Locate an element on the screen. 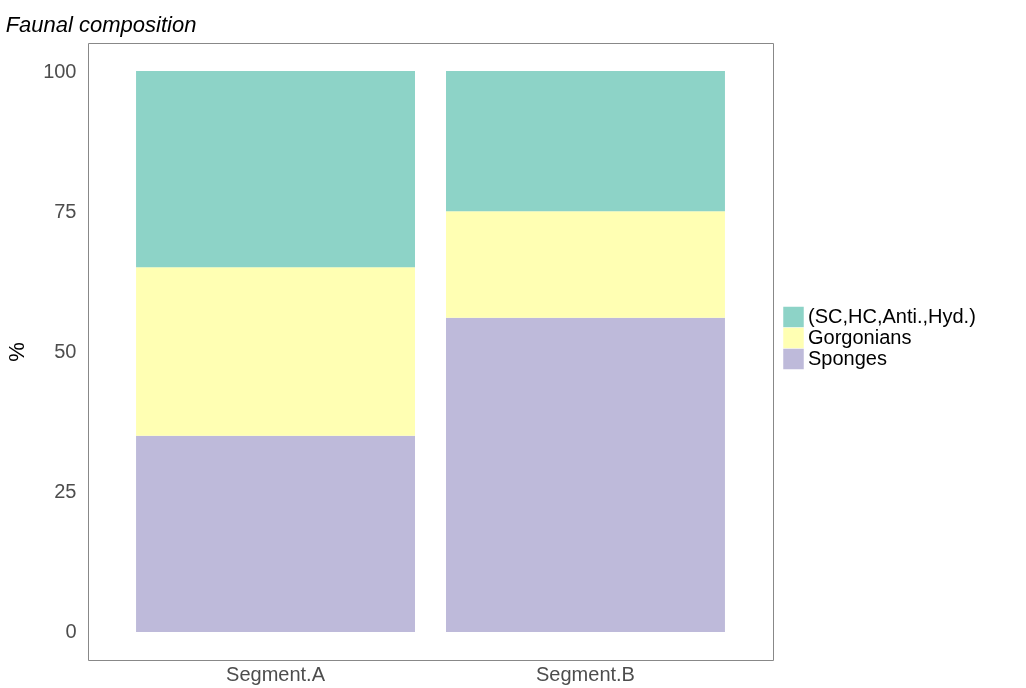  y-tick-label: 100 is located at coordinates (60, 70).